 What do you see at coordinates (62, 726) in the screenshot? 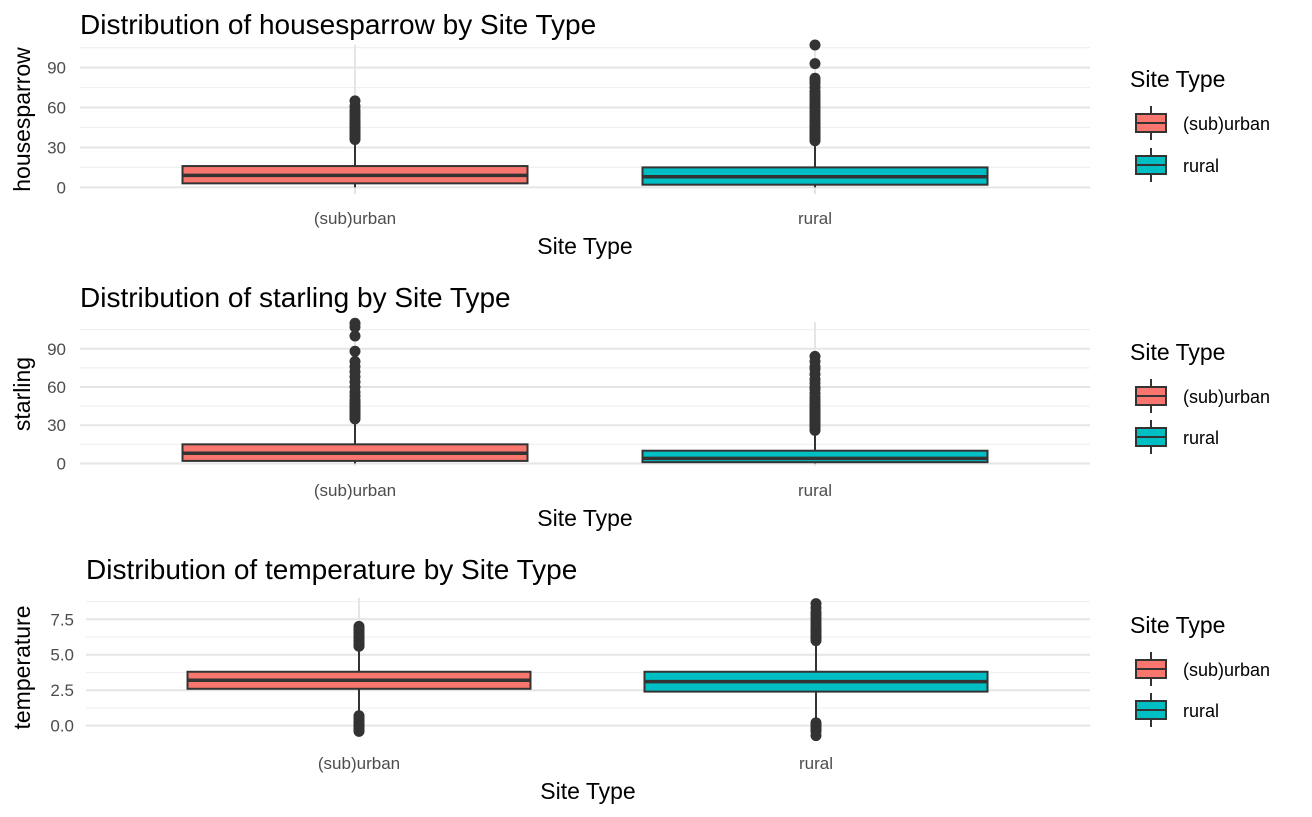
I see `y-tick-label: 0.0` at bounding box center [62, 726].